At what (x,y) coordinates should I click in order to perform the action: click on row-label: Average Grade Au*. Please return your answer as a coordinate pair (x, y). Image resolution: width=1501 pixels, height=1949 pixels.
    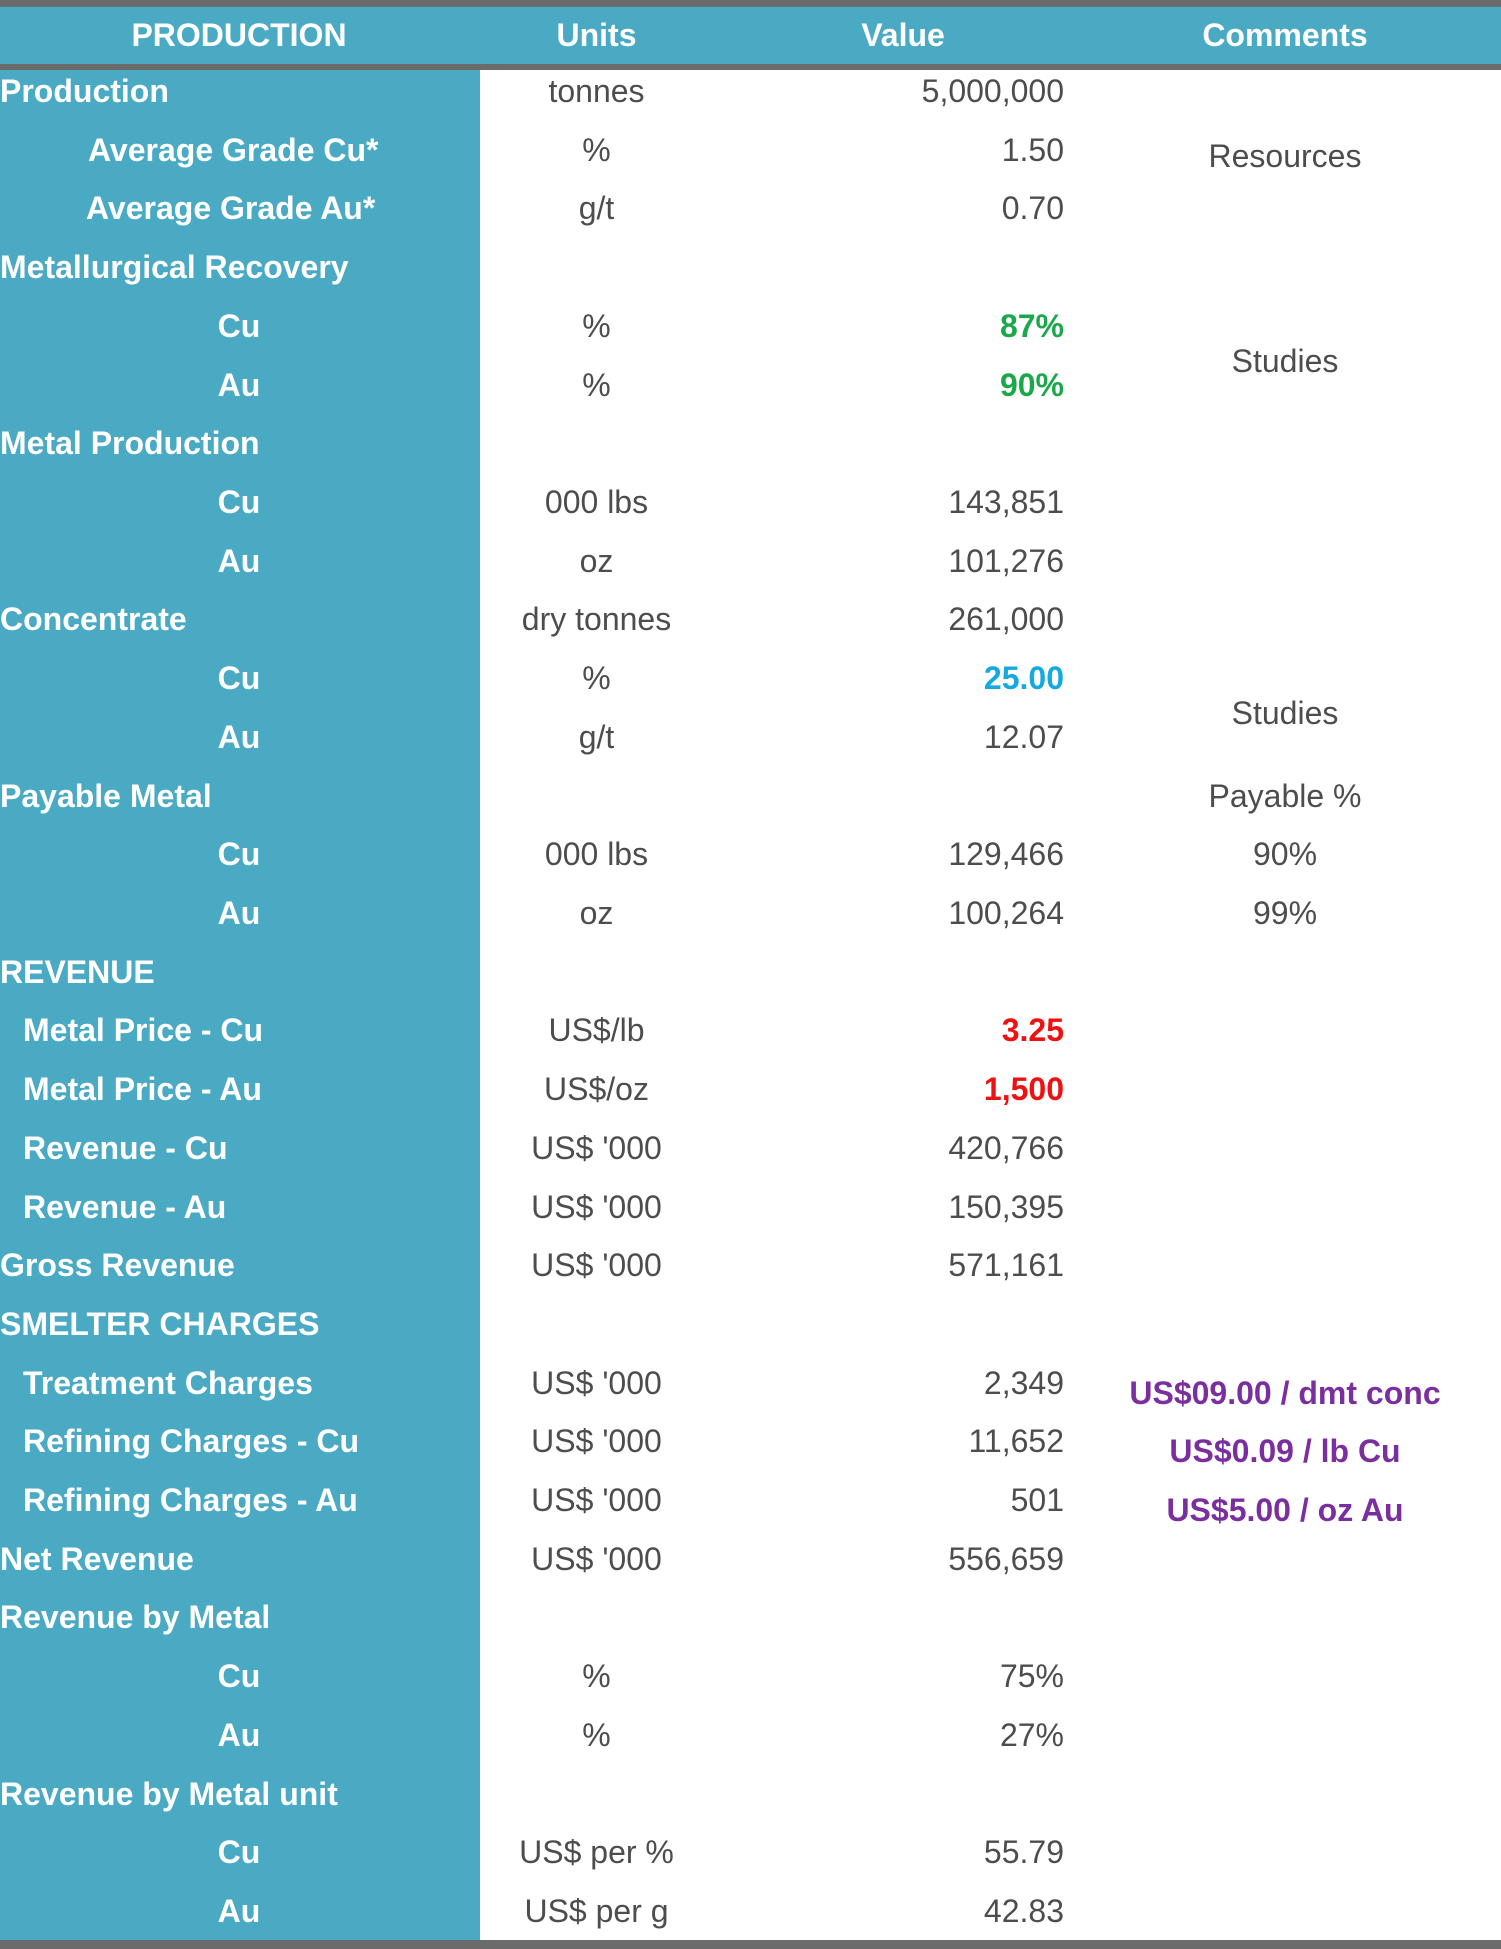
    Looking at the image, I should click on (231, 208).